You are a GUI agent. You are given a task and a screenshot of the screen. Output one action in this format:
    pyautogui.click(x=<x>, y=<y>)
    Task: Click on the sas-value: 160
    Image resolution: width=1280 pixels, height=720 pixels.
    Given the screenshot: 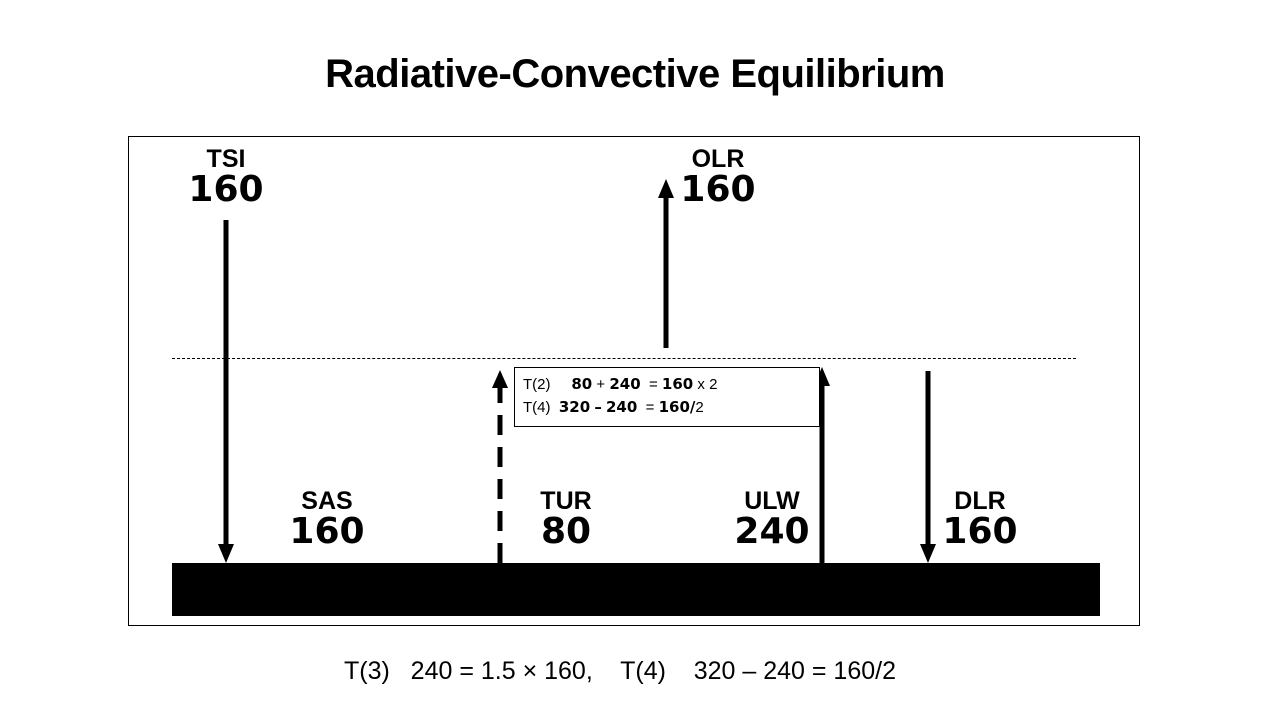 What is the action you would take?
    pyautogui.click(x=327, y=531)
    